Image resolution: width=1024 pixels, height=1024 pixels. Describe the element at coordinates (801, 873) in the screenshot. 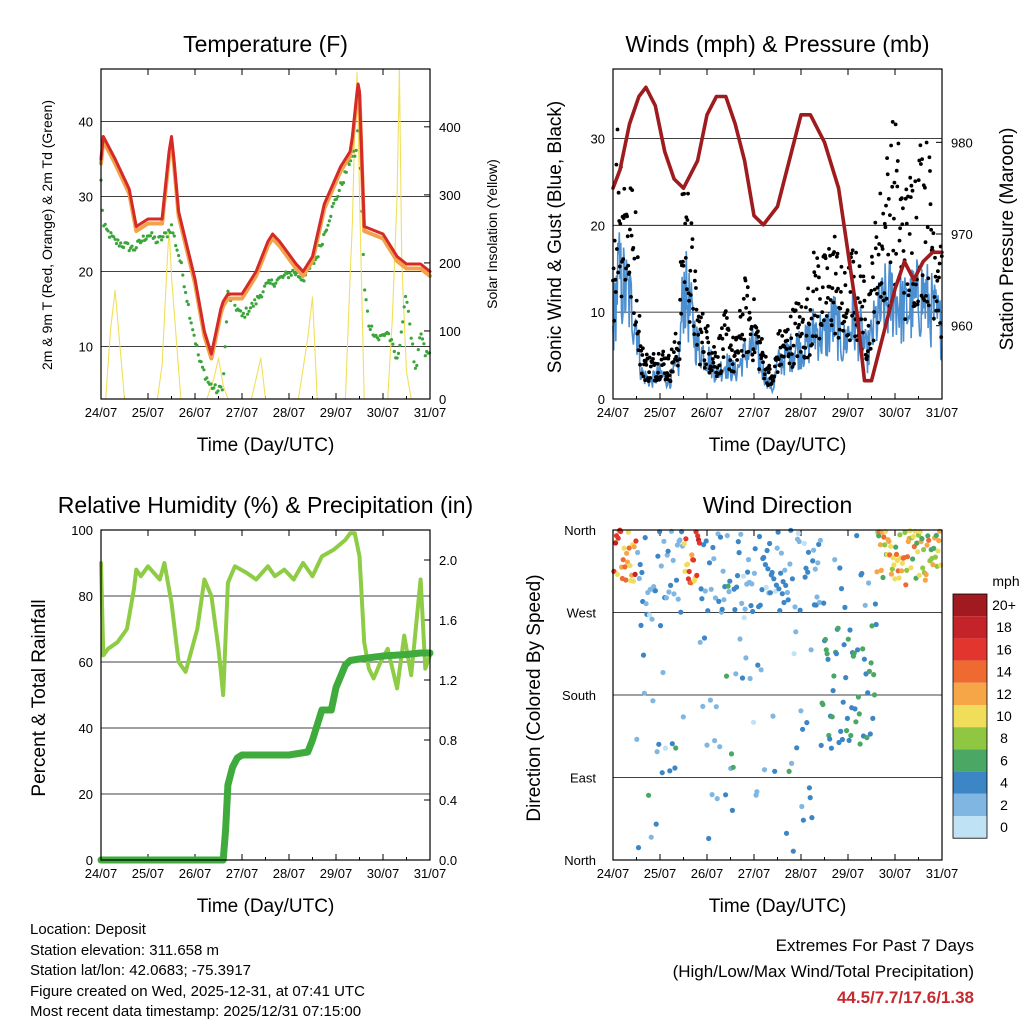

I see `x-tick-label: 28/07` at that location.